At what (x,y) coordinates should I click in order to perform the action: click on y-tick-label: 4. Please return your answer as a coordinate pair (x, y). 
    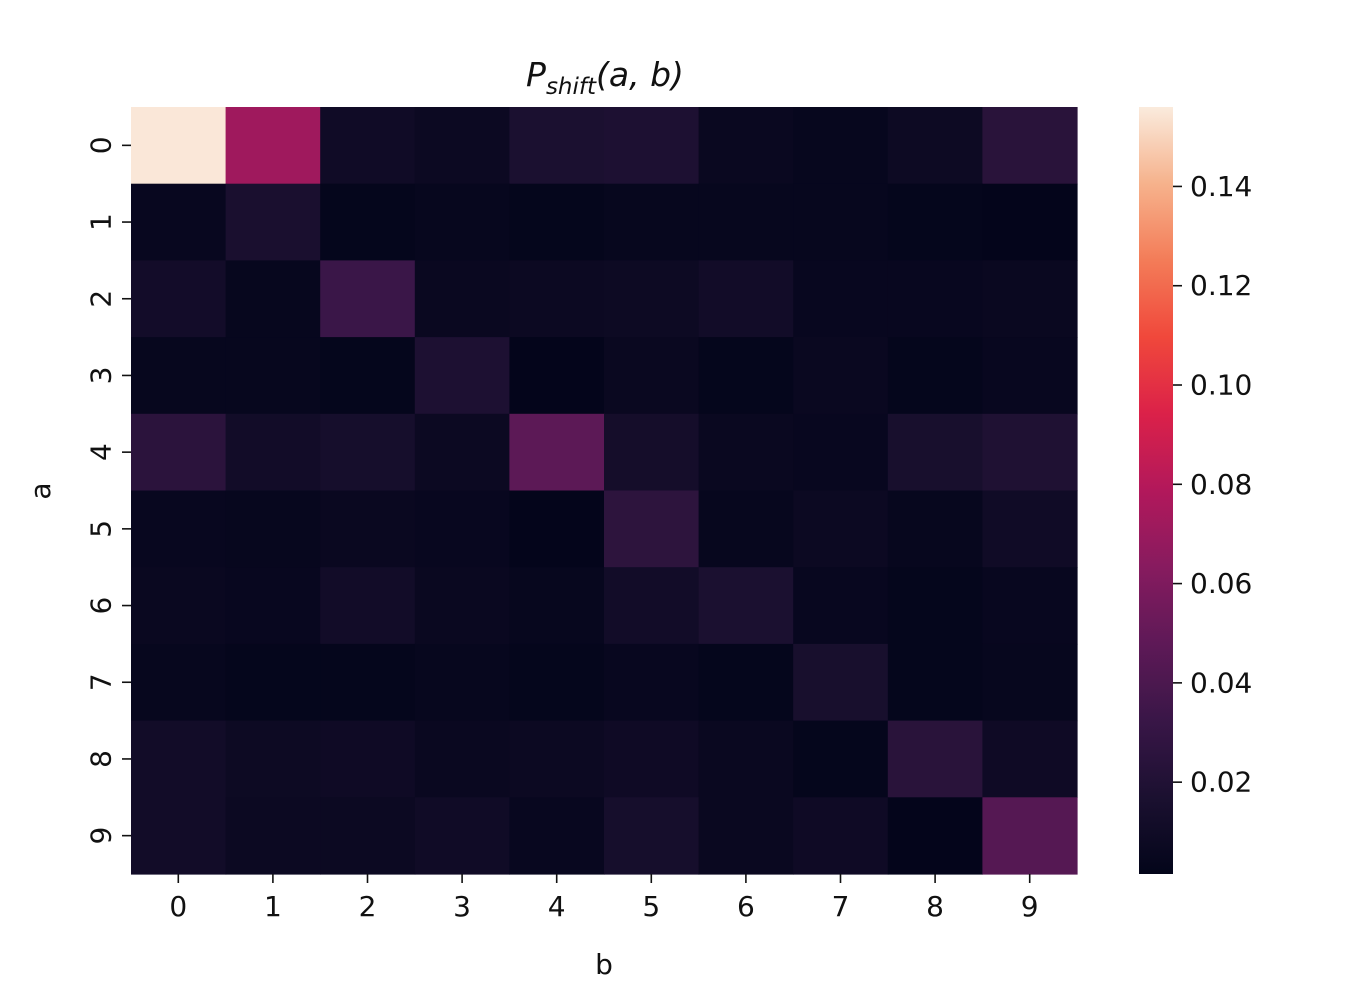
    Looking at the image, I should click on (101, 452).